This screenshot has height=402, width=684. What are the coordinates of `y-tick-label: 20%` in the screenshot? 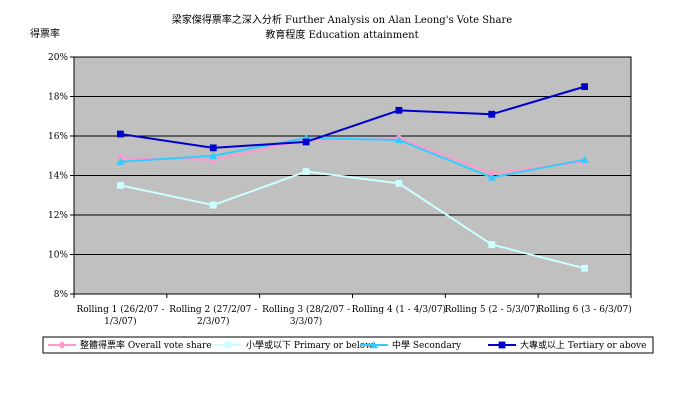 It's located at (58, 58).